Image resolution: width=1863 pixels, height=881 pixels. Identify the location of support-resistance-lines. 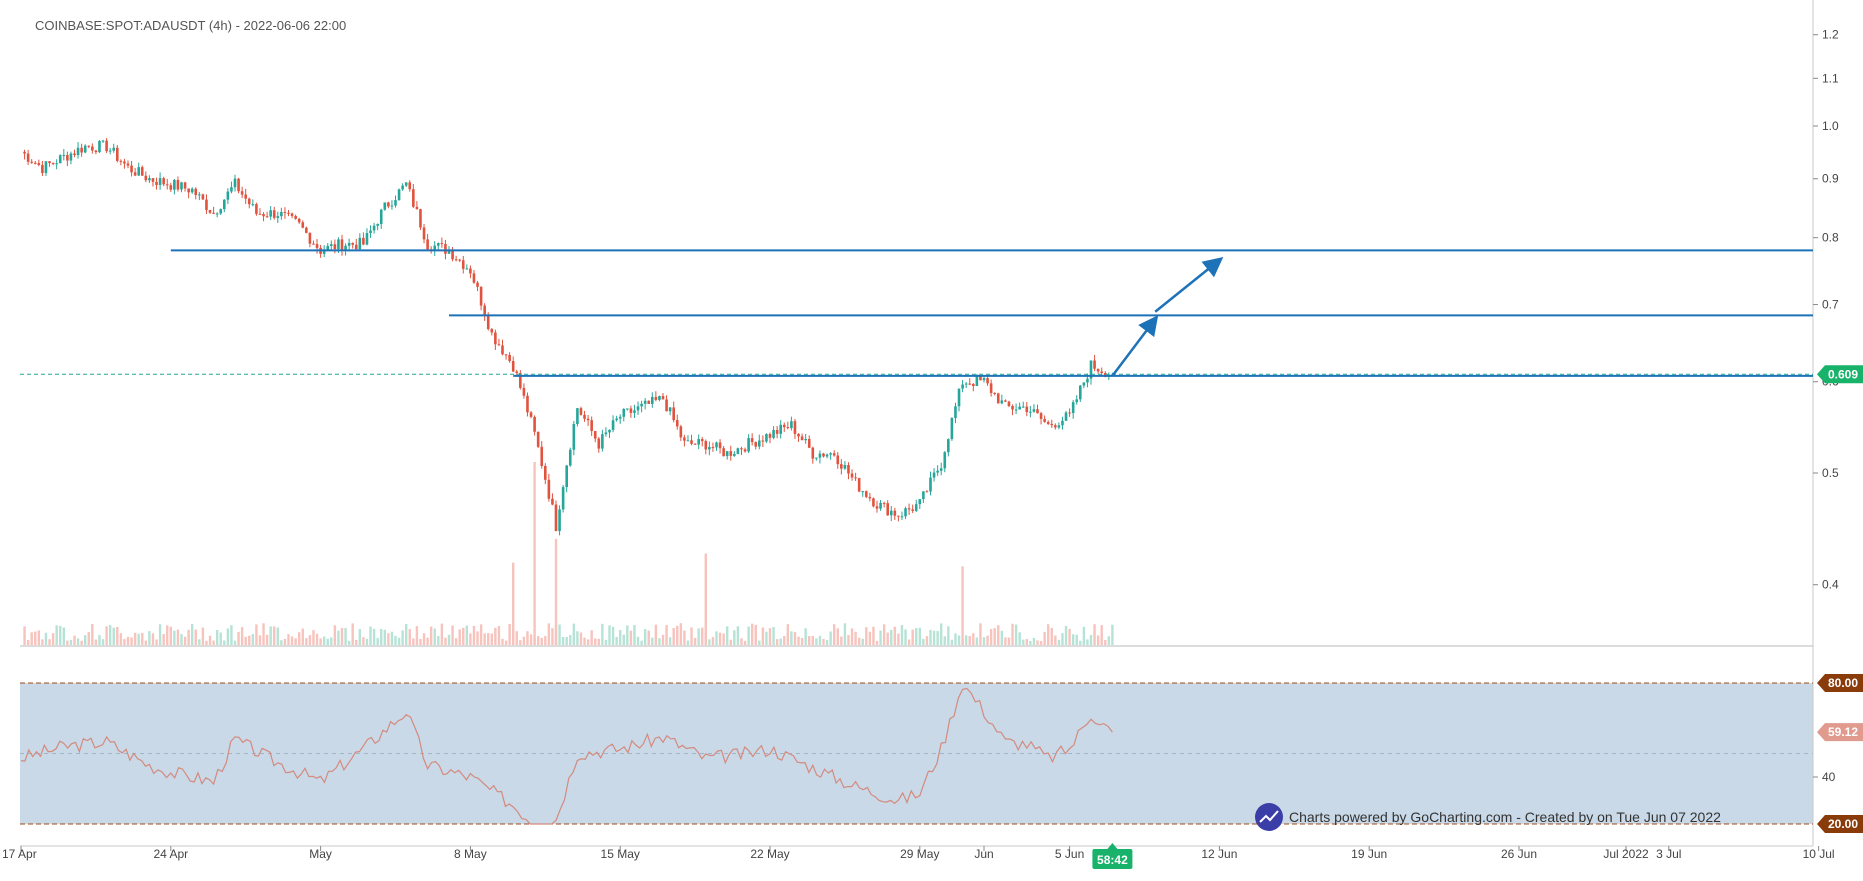
(916, 313).